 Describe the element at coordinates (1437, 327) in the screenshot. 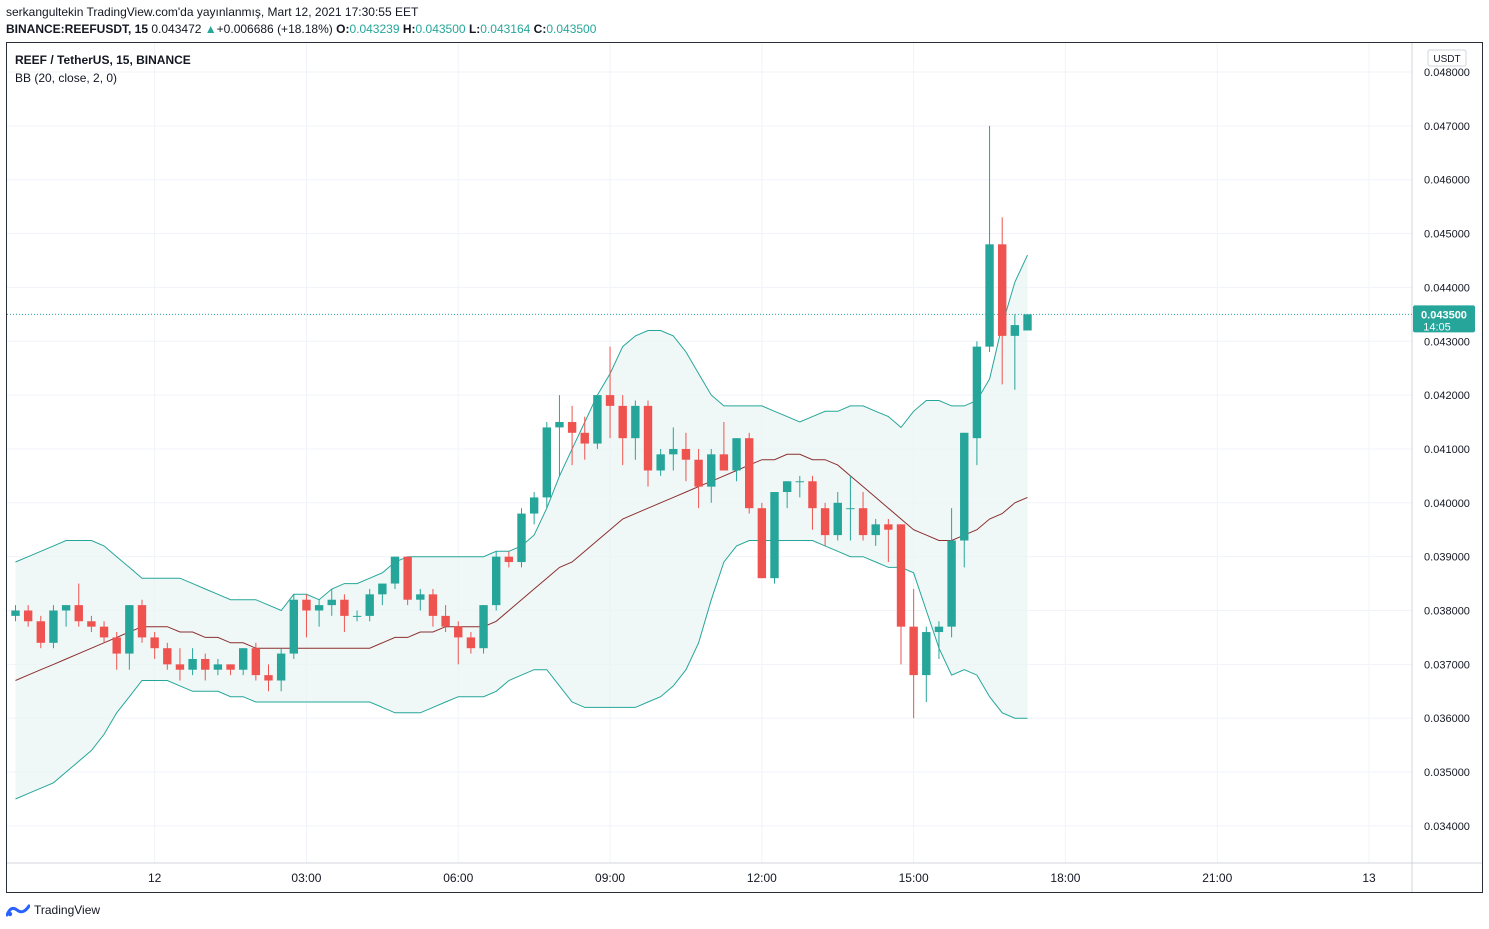

I see `price-tag-countdown: 14:05` at that location.